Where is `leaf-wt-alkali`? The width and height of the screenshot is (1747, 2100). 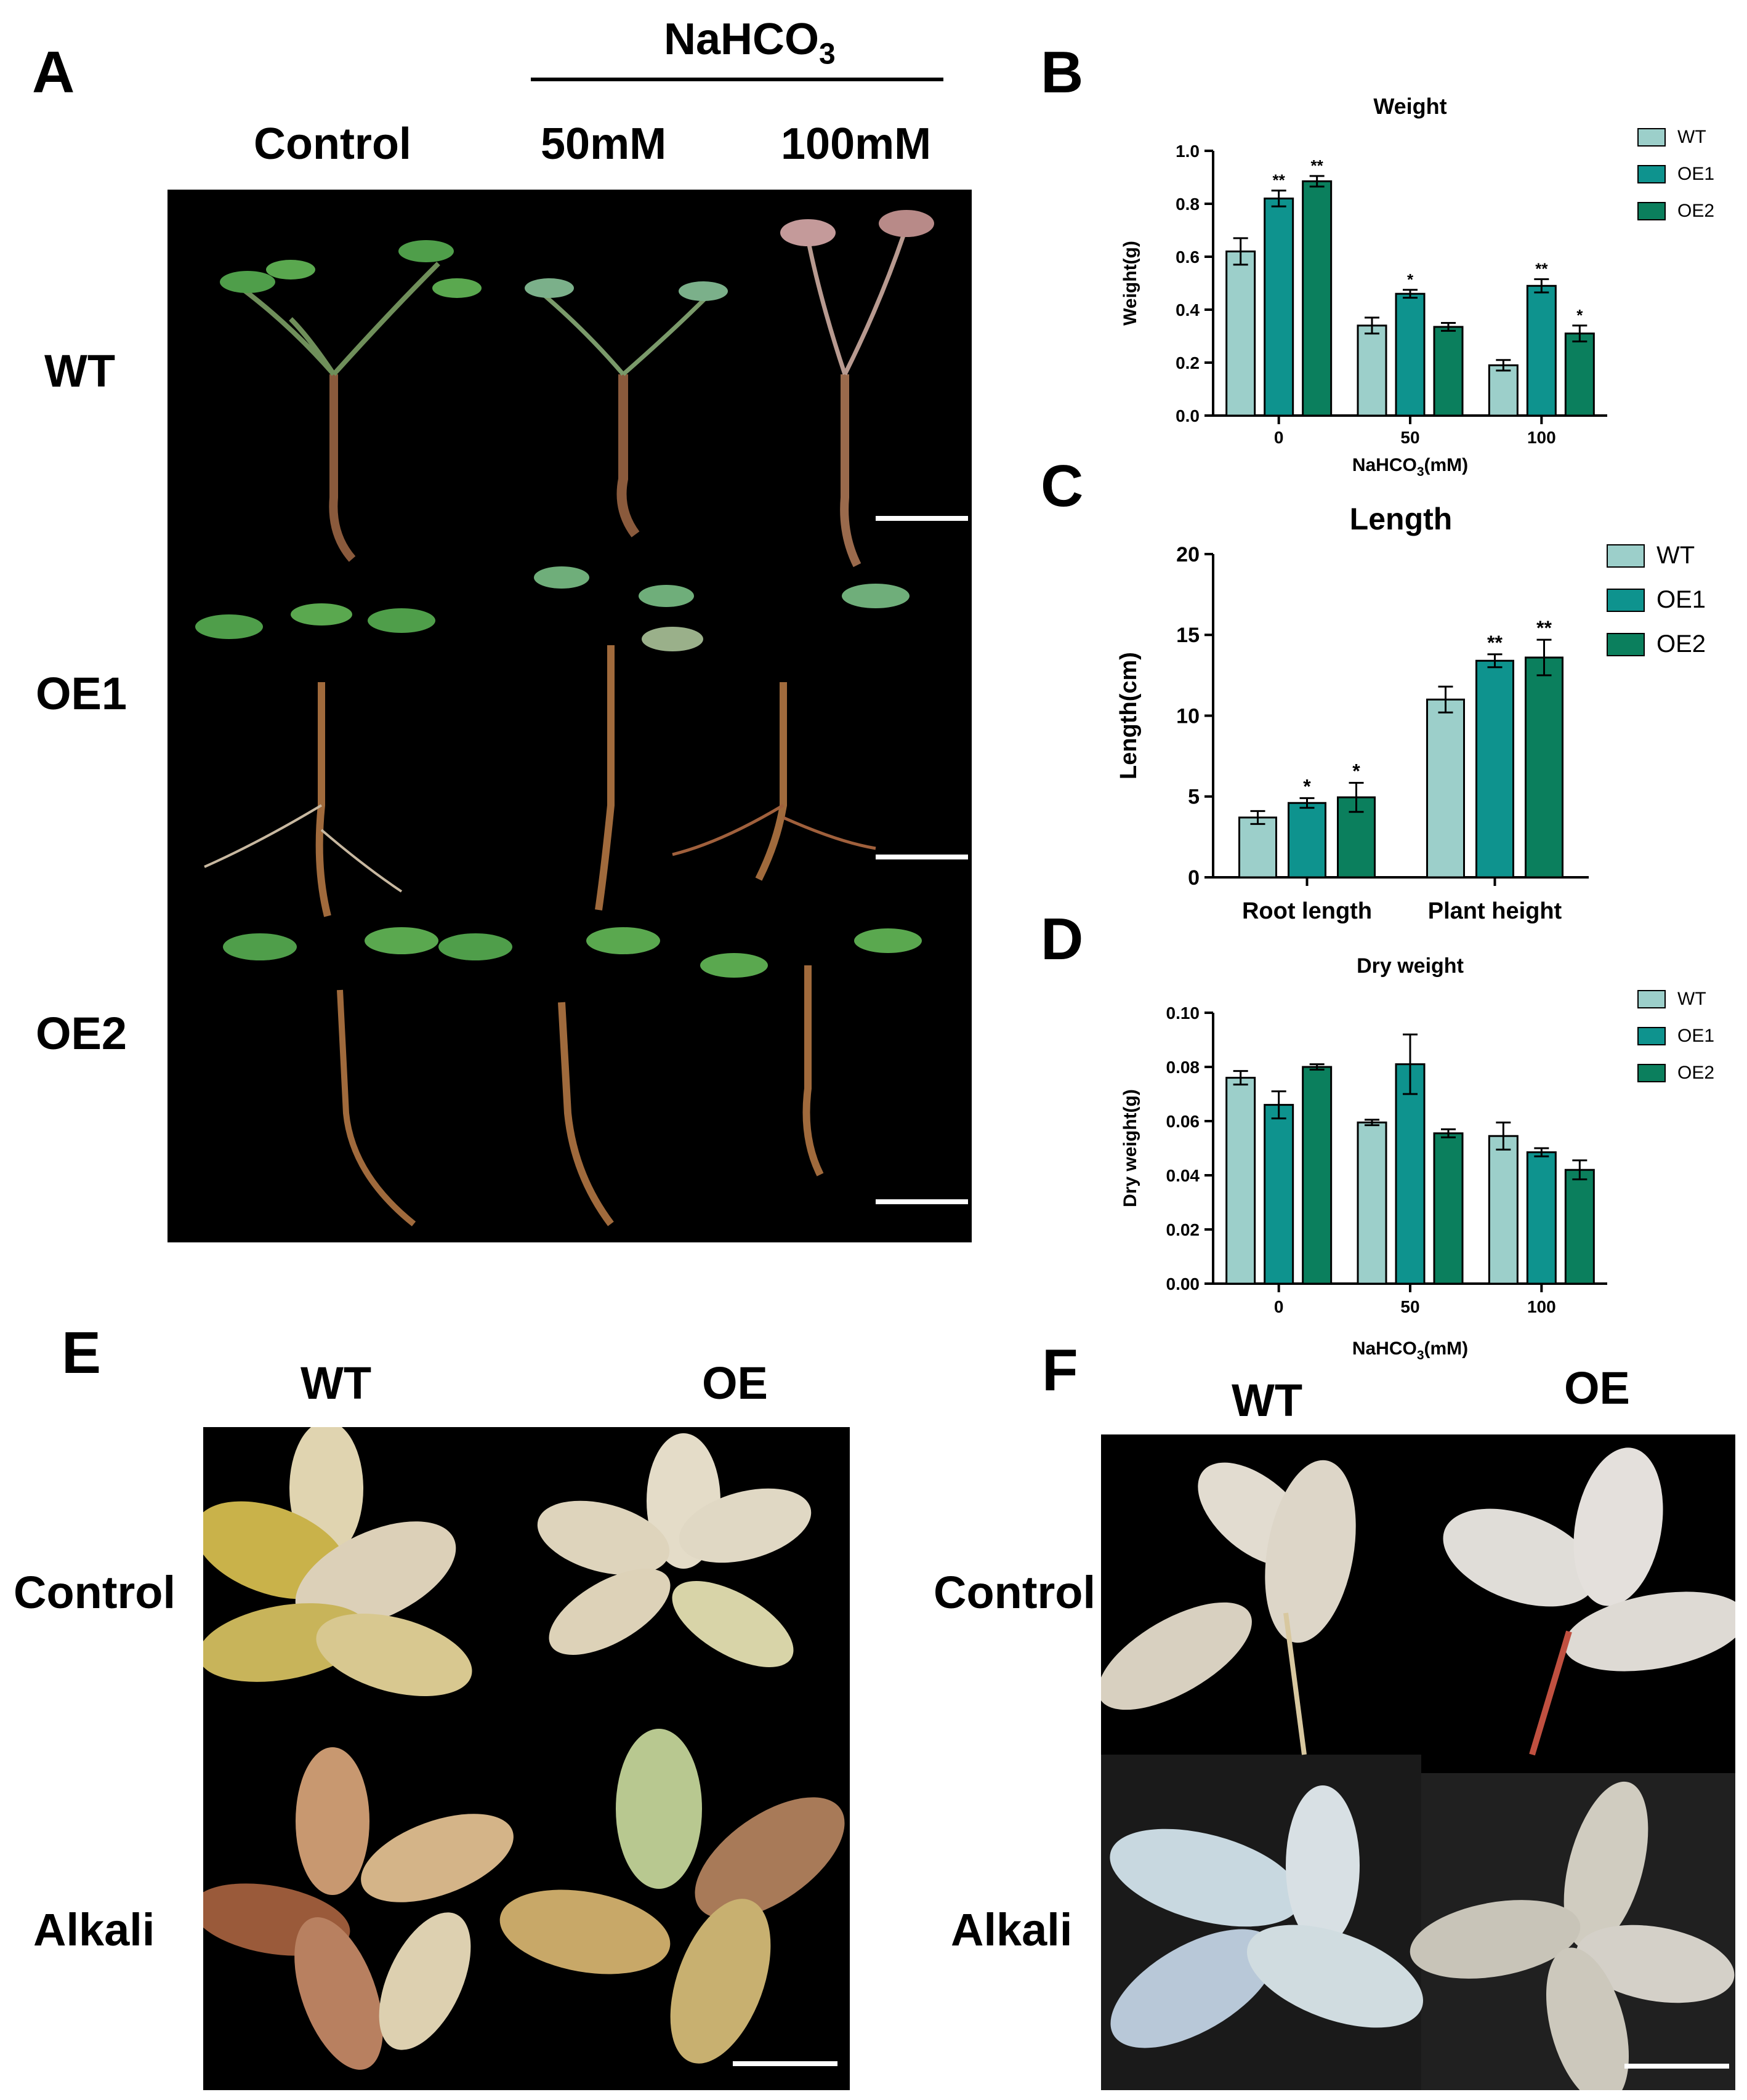 leaf-wt-alkali is located at coordinates (1266, 1916).